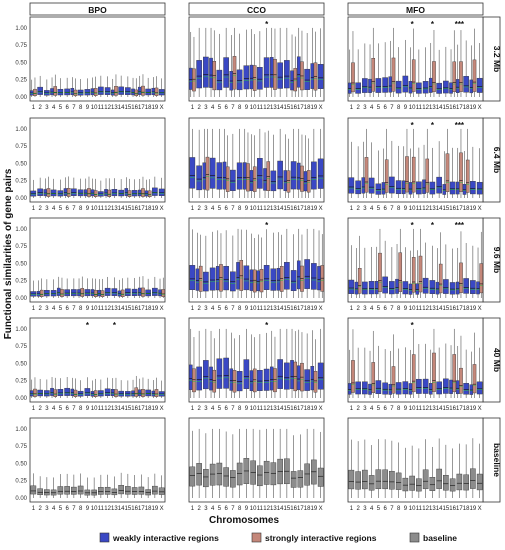  I want to click on y-tick-label: 0.75, so click(21, 347).